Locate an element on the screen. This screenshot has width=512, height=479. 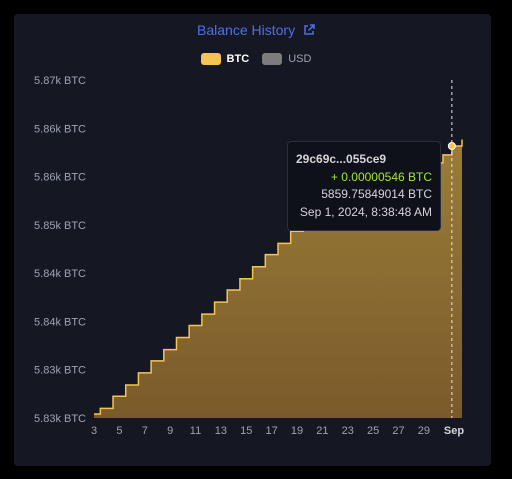
external-link-icon is located at coordinates (309, 31).